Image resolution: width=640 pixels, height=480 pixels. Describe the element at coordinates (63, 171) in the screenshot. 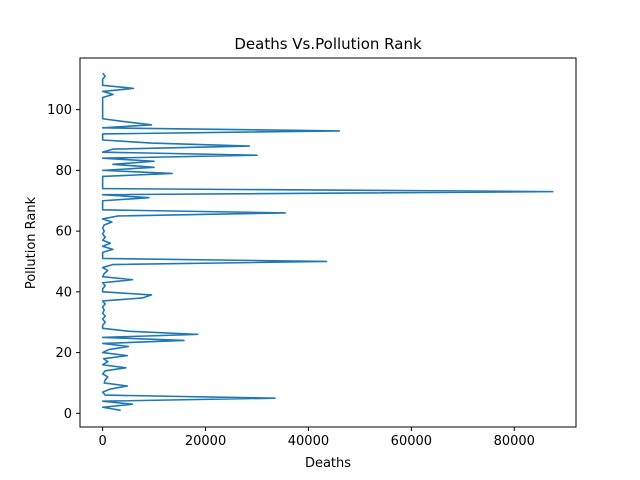

I see `y-tick-label: 80` at that location.